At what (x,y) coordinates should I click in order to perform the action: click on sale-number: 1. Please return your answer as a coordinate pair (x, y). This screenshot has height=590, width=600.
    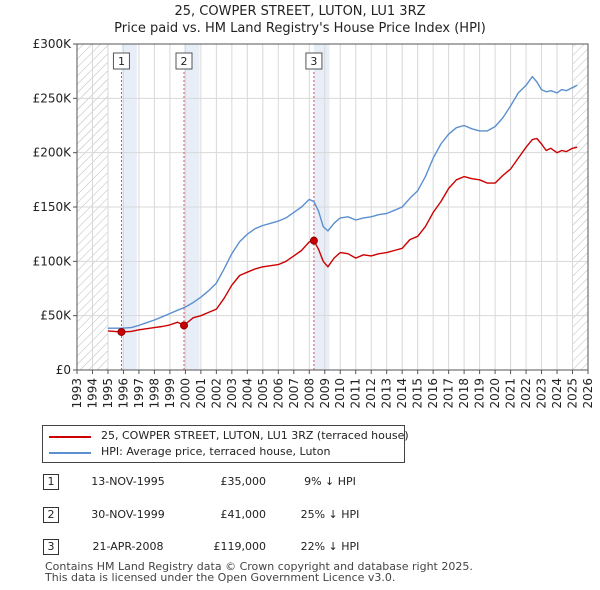
    Looking at the image, I should click on (51, 482).